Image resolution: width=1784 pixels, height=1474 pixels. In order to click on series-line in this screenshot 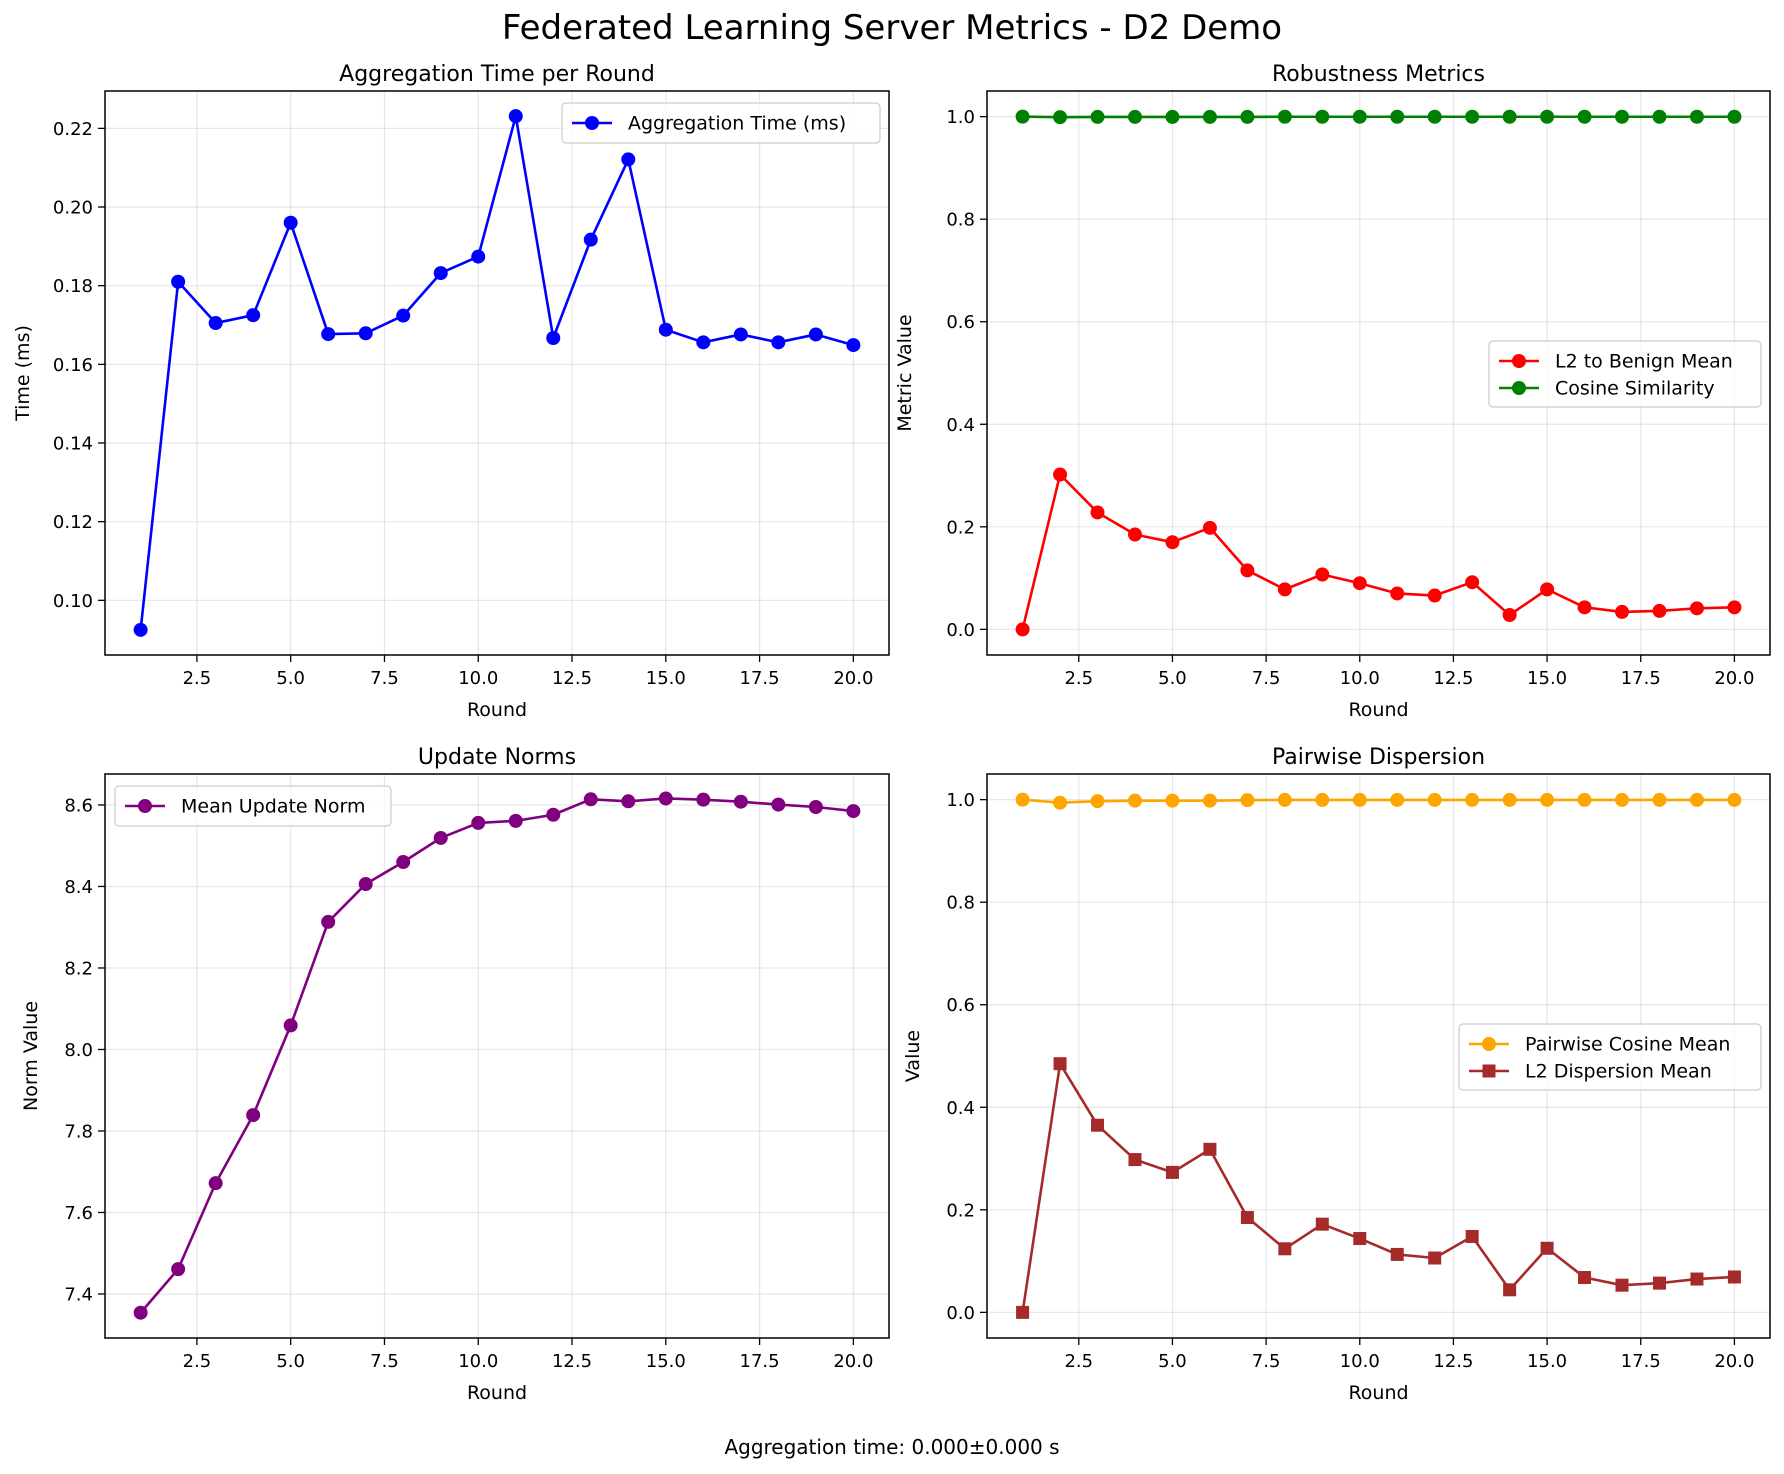, I will do `click(1378, 1187)`.